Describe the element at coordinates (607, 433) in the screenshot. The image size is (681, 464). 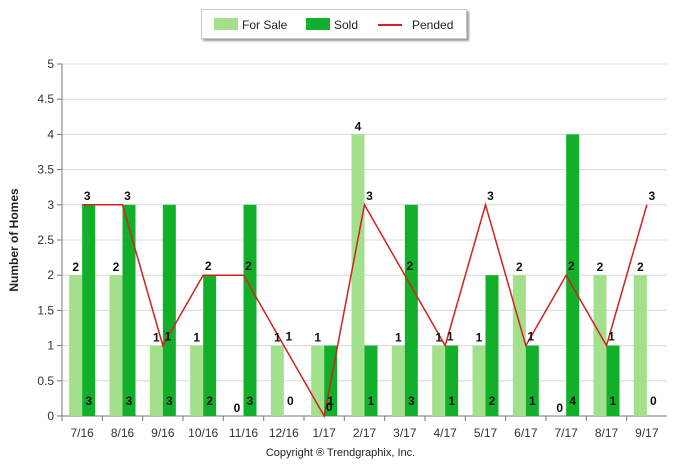
I see `x-tick-label: 8/17` at that location.